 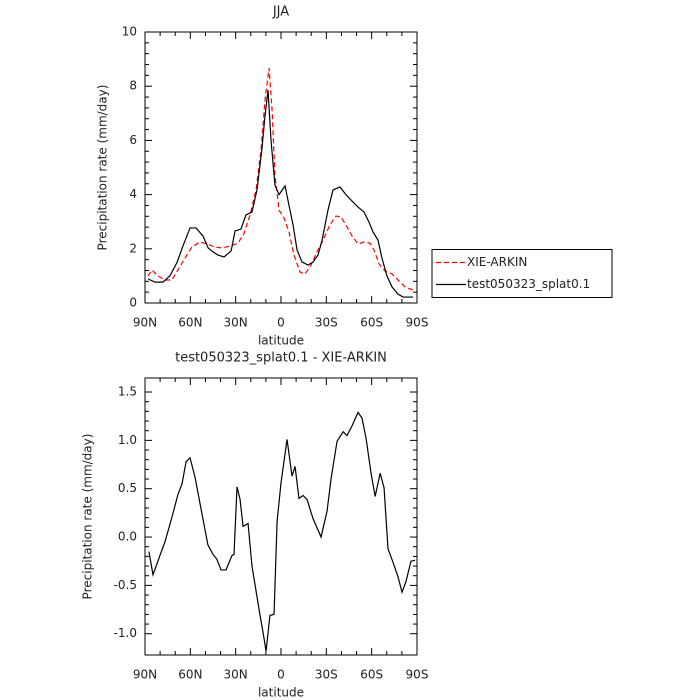 I want to click on y-tick-label: 10, so click(x=129, y=32).